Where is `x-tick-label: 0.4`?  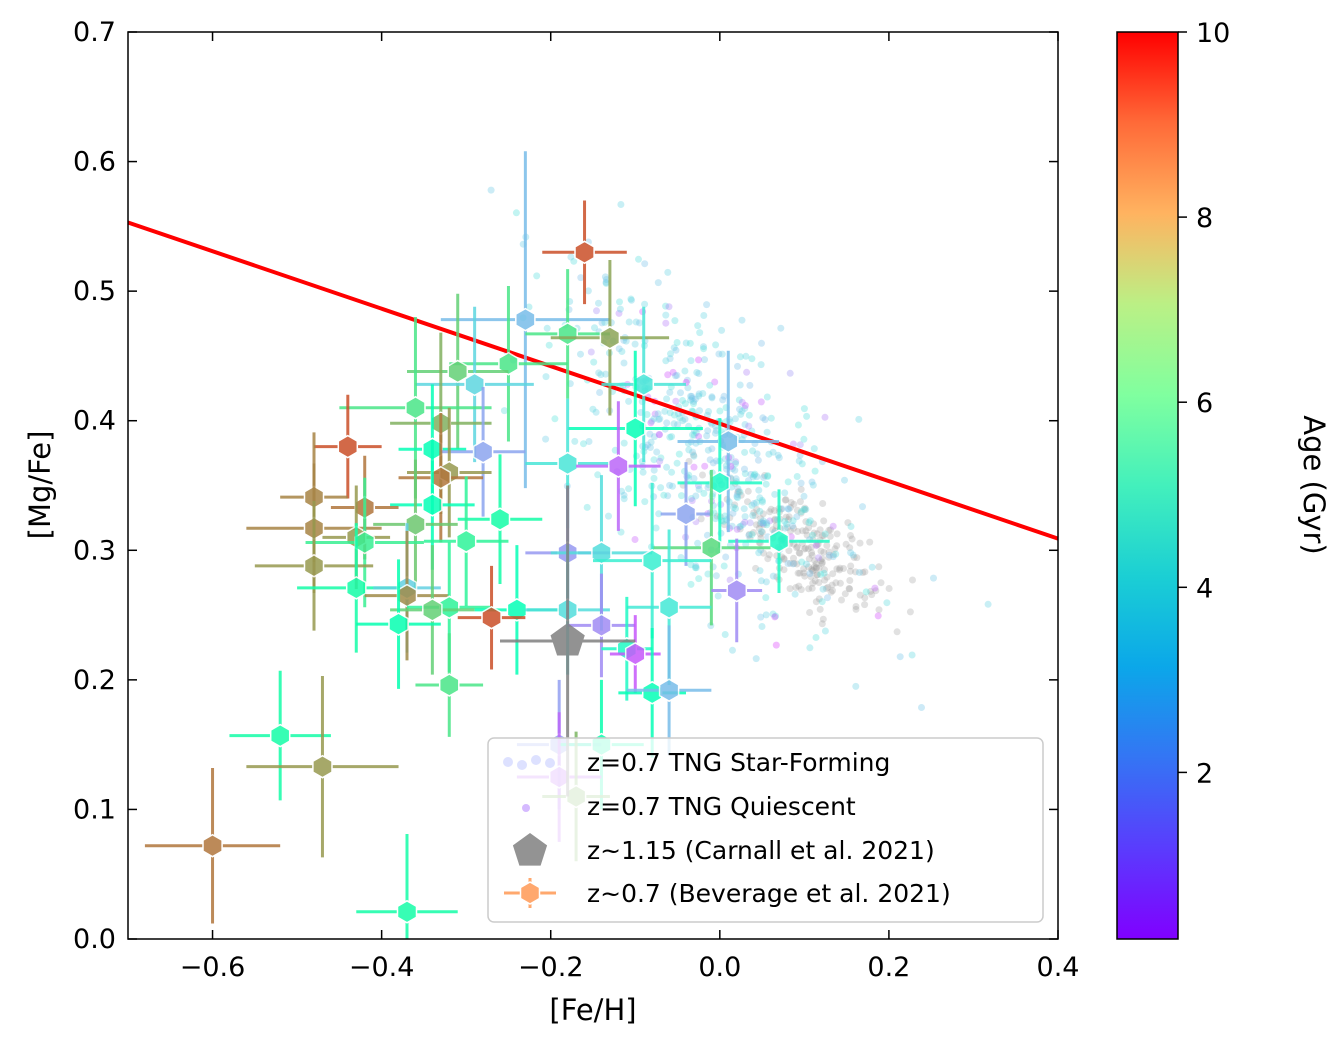 x-tick-label: 0.4 is located at coordinates (1058, 967).